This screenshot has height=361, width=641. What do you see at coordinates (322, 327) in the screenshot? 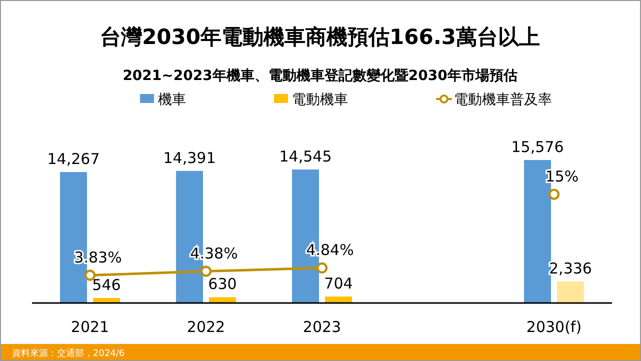
I see `x-tick-label: 2023` at bounding box center [322, 327].